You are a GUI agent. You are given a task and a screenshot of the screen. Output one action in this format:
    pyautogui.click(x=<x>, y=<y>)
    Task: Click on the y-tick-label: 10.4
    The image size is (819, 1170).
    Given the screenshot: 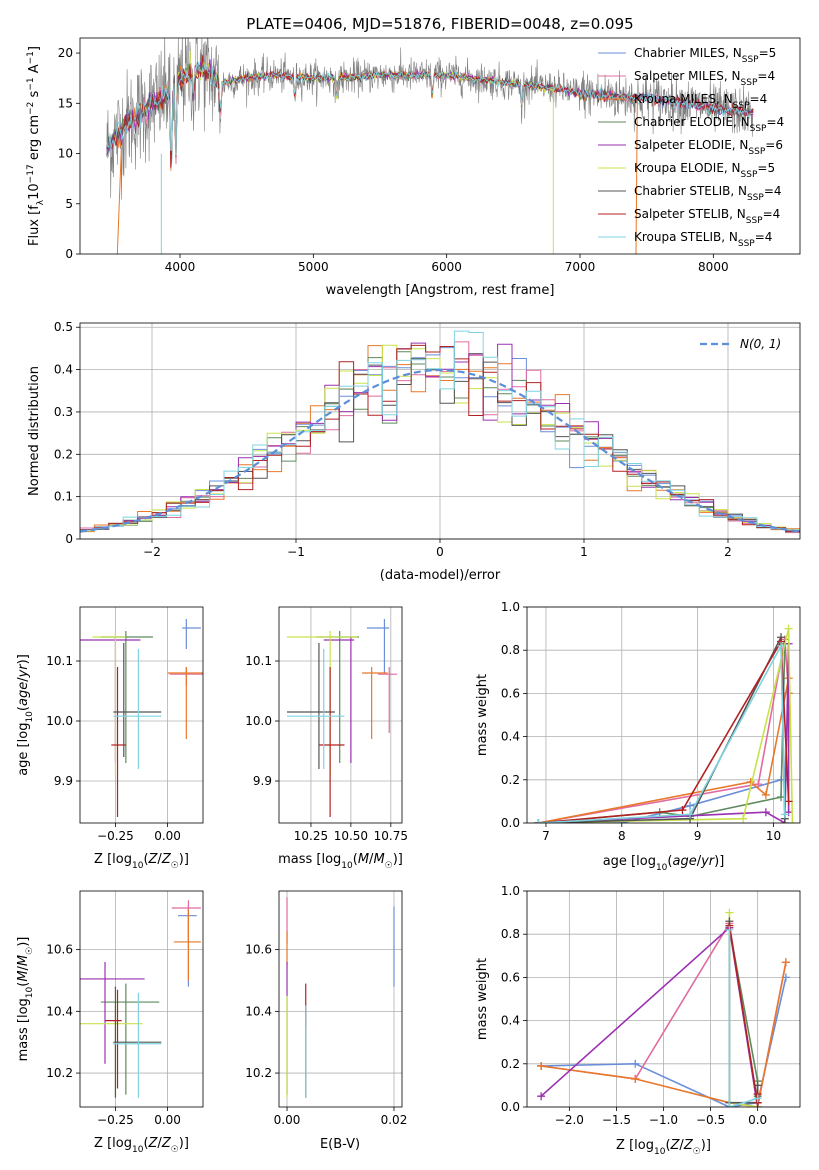 What is the action you would take?
    pyautogui.click(x=59, y=1011)
    